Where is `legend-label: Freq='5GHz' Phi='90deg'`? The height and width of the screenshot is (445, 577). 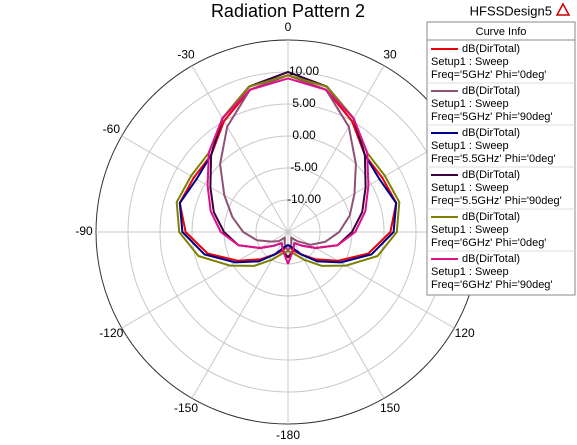
legend-label: Freq='5GHz' Phi='90deg' is located at coordinates (492, 117).